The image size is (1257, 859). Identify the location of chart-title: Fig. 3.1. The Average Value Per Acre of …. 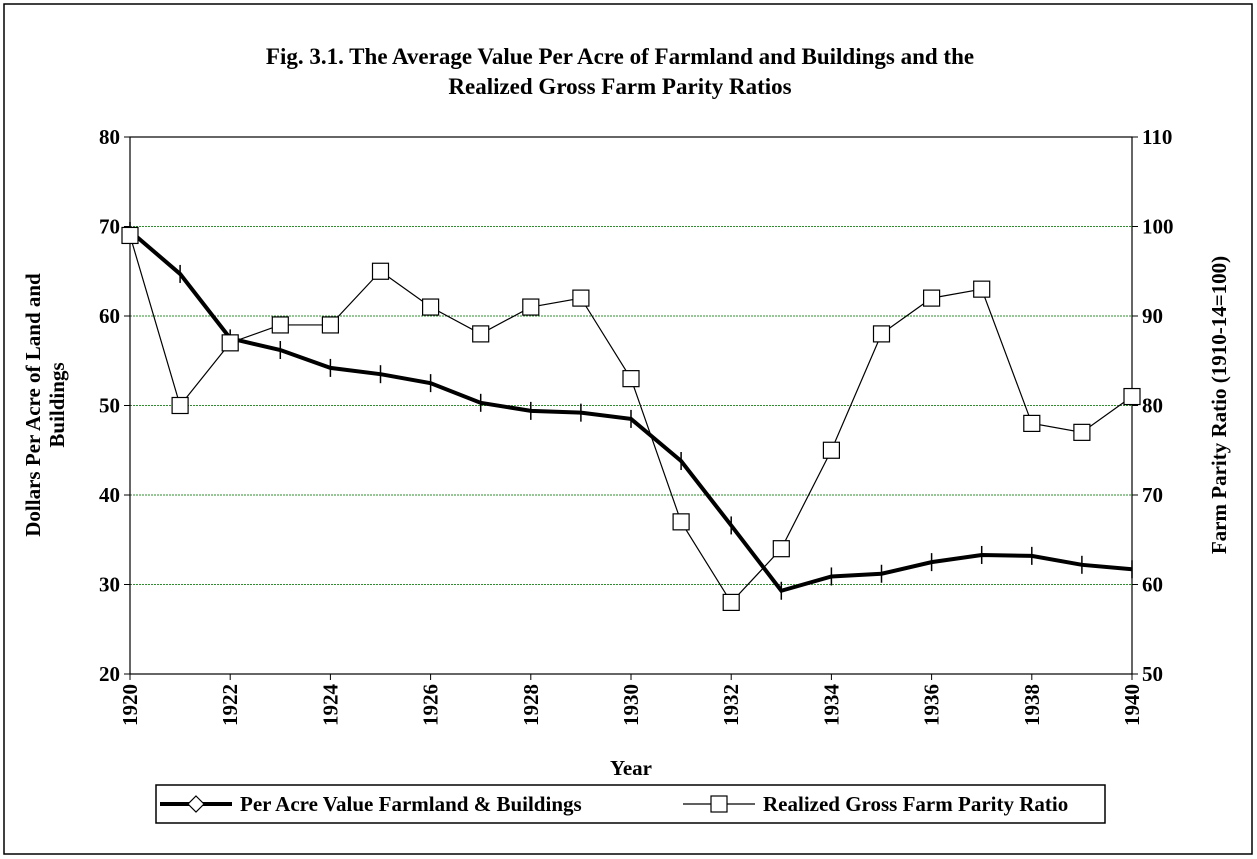
(620, 71).